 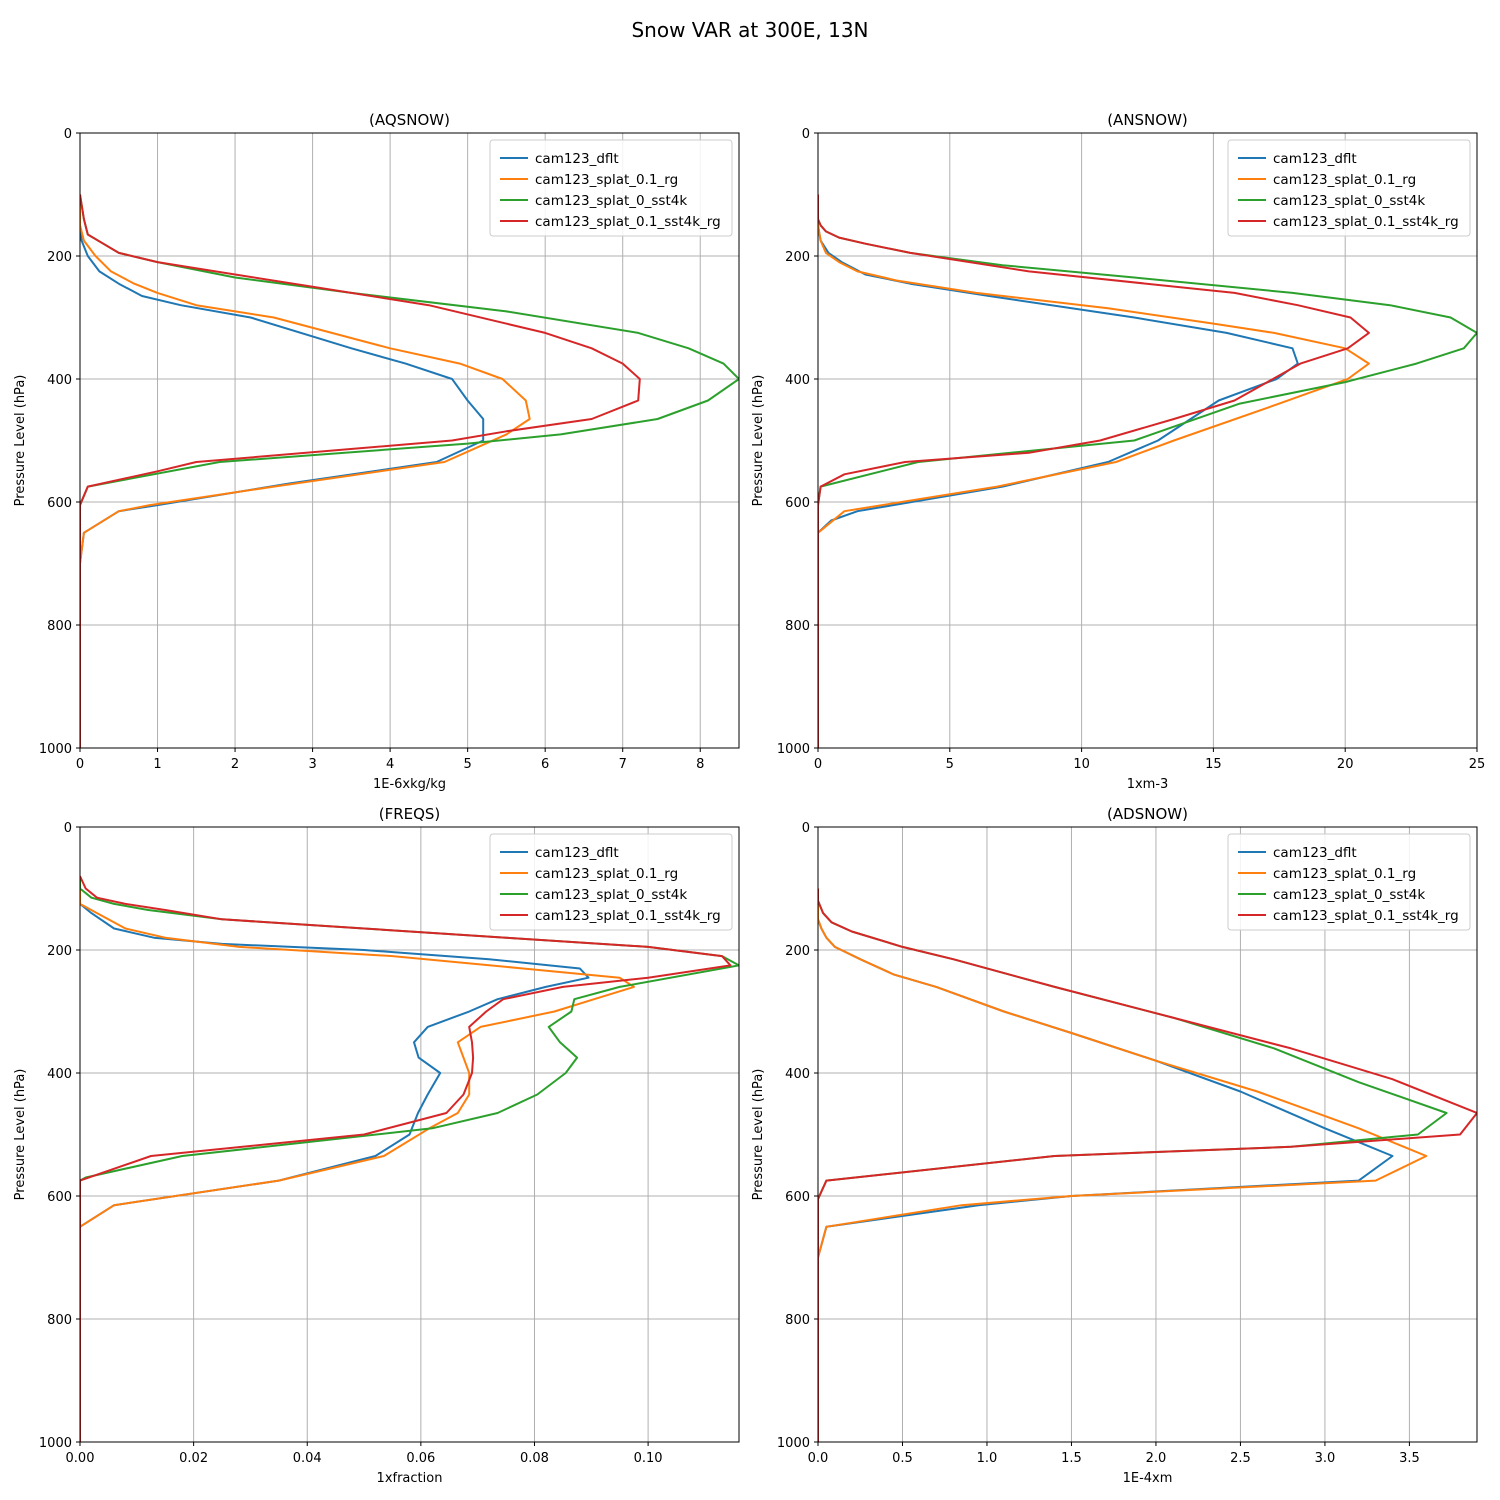 I want to click on x-tick-label: 0.02, so click(x=193, y=1458).